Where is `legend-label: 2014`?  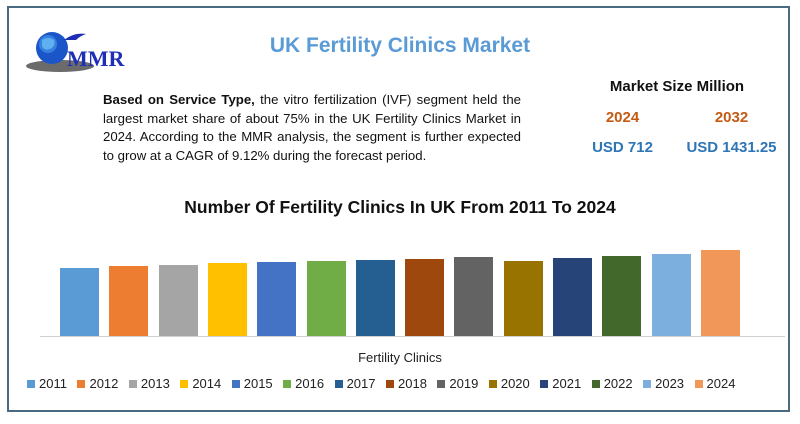
legend-label: 2014 is located at coordinates (207, 383).